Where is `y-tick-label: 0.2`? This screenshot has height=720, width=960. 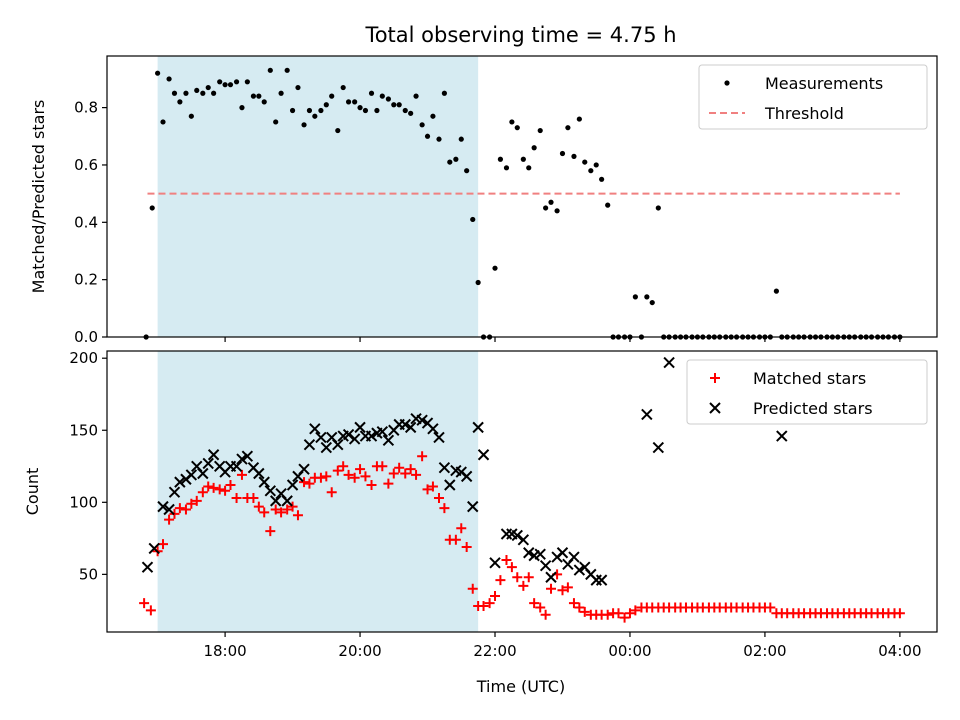
y-tick-label: 0.2 is located at coordinates (86, 280).